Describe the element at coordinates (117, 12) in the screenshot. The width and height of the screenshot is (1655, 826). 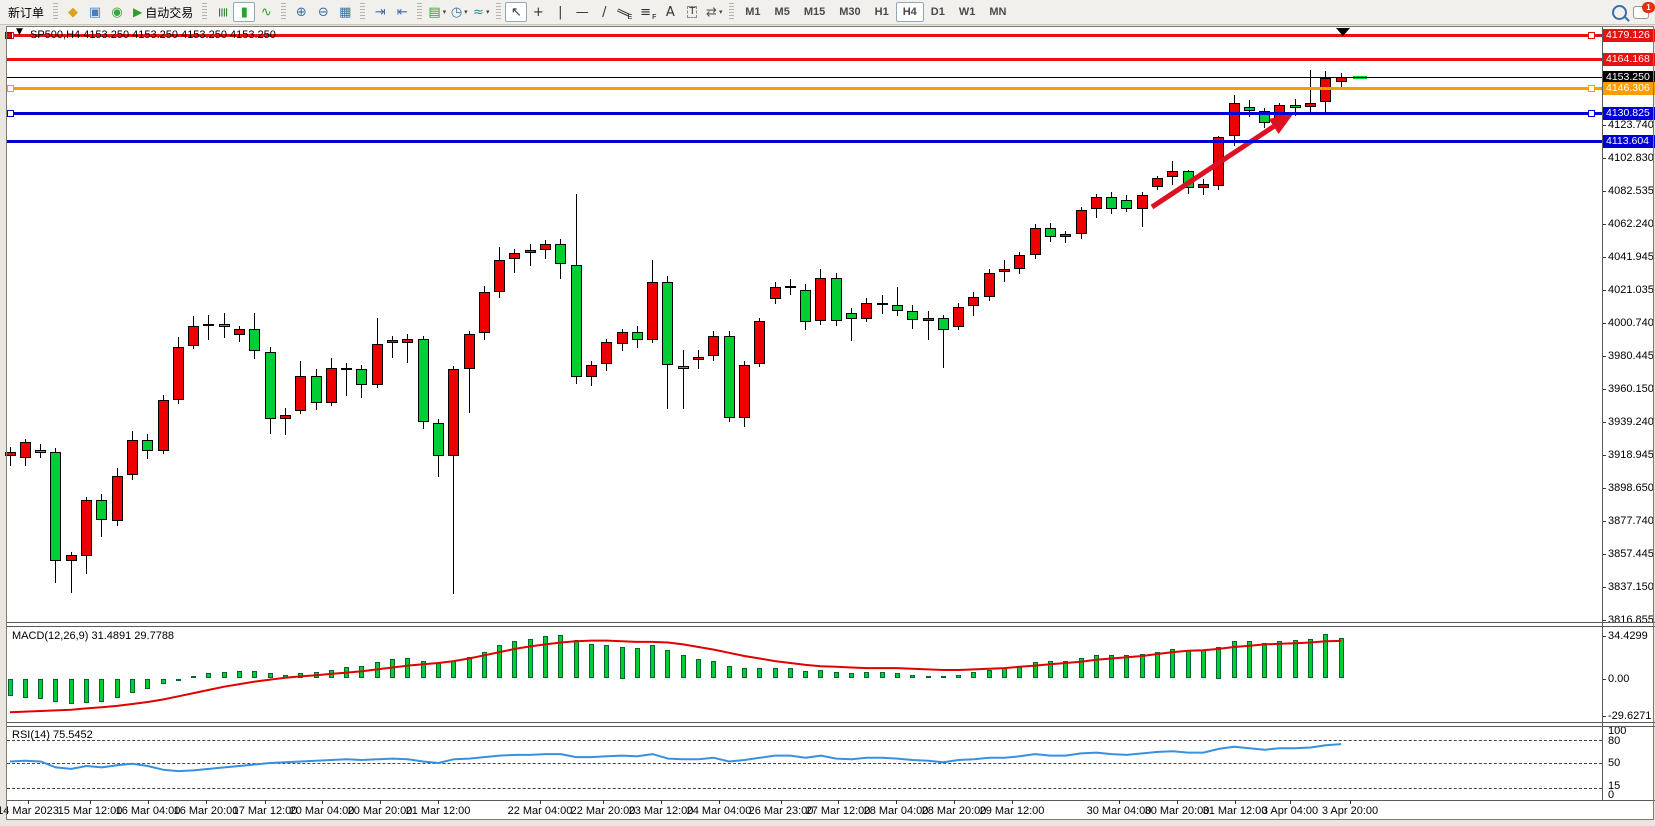
I see `signals-icon: ◉` at that location.